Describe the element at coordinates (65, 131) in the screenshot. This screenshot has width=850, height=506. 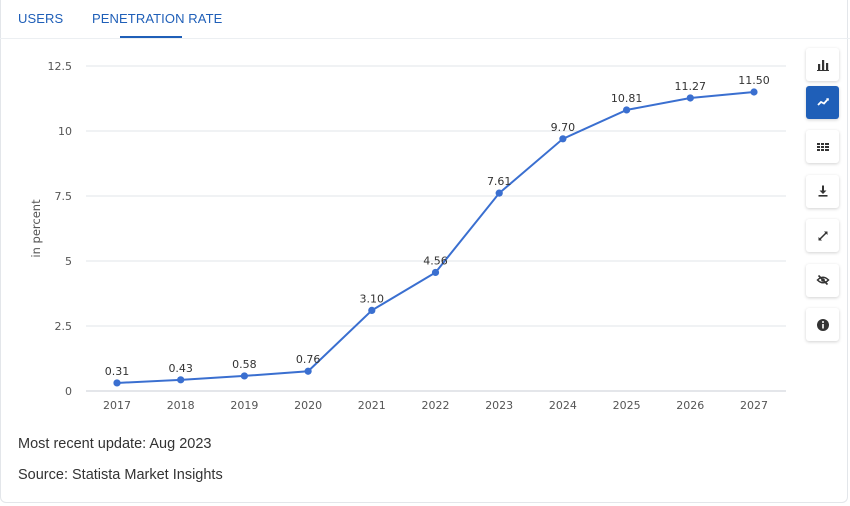
I see `y-tick-label: 10` at that location.